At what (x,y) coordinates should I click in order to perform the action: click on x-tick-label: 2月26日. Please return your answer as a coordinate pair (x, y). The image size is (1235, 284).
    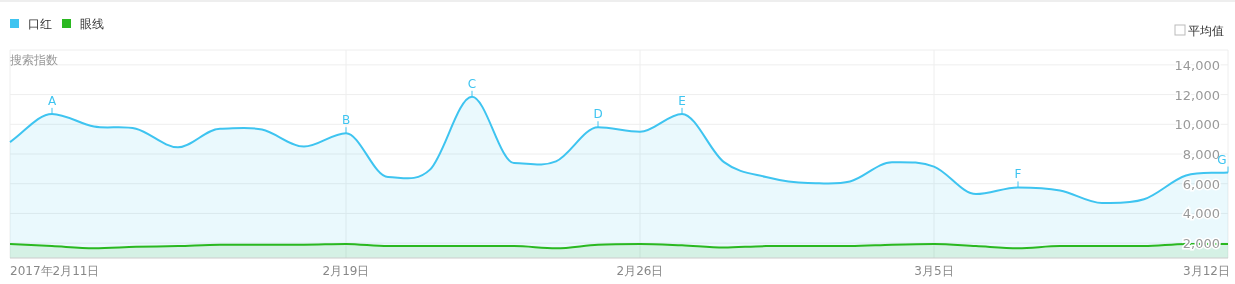
    Looking at the image, I should click on (640, 271).